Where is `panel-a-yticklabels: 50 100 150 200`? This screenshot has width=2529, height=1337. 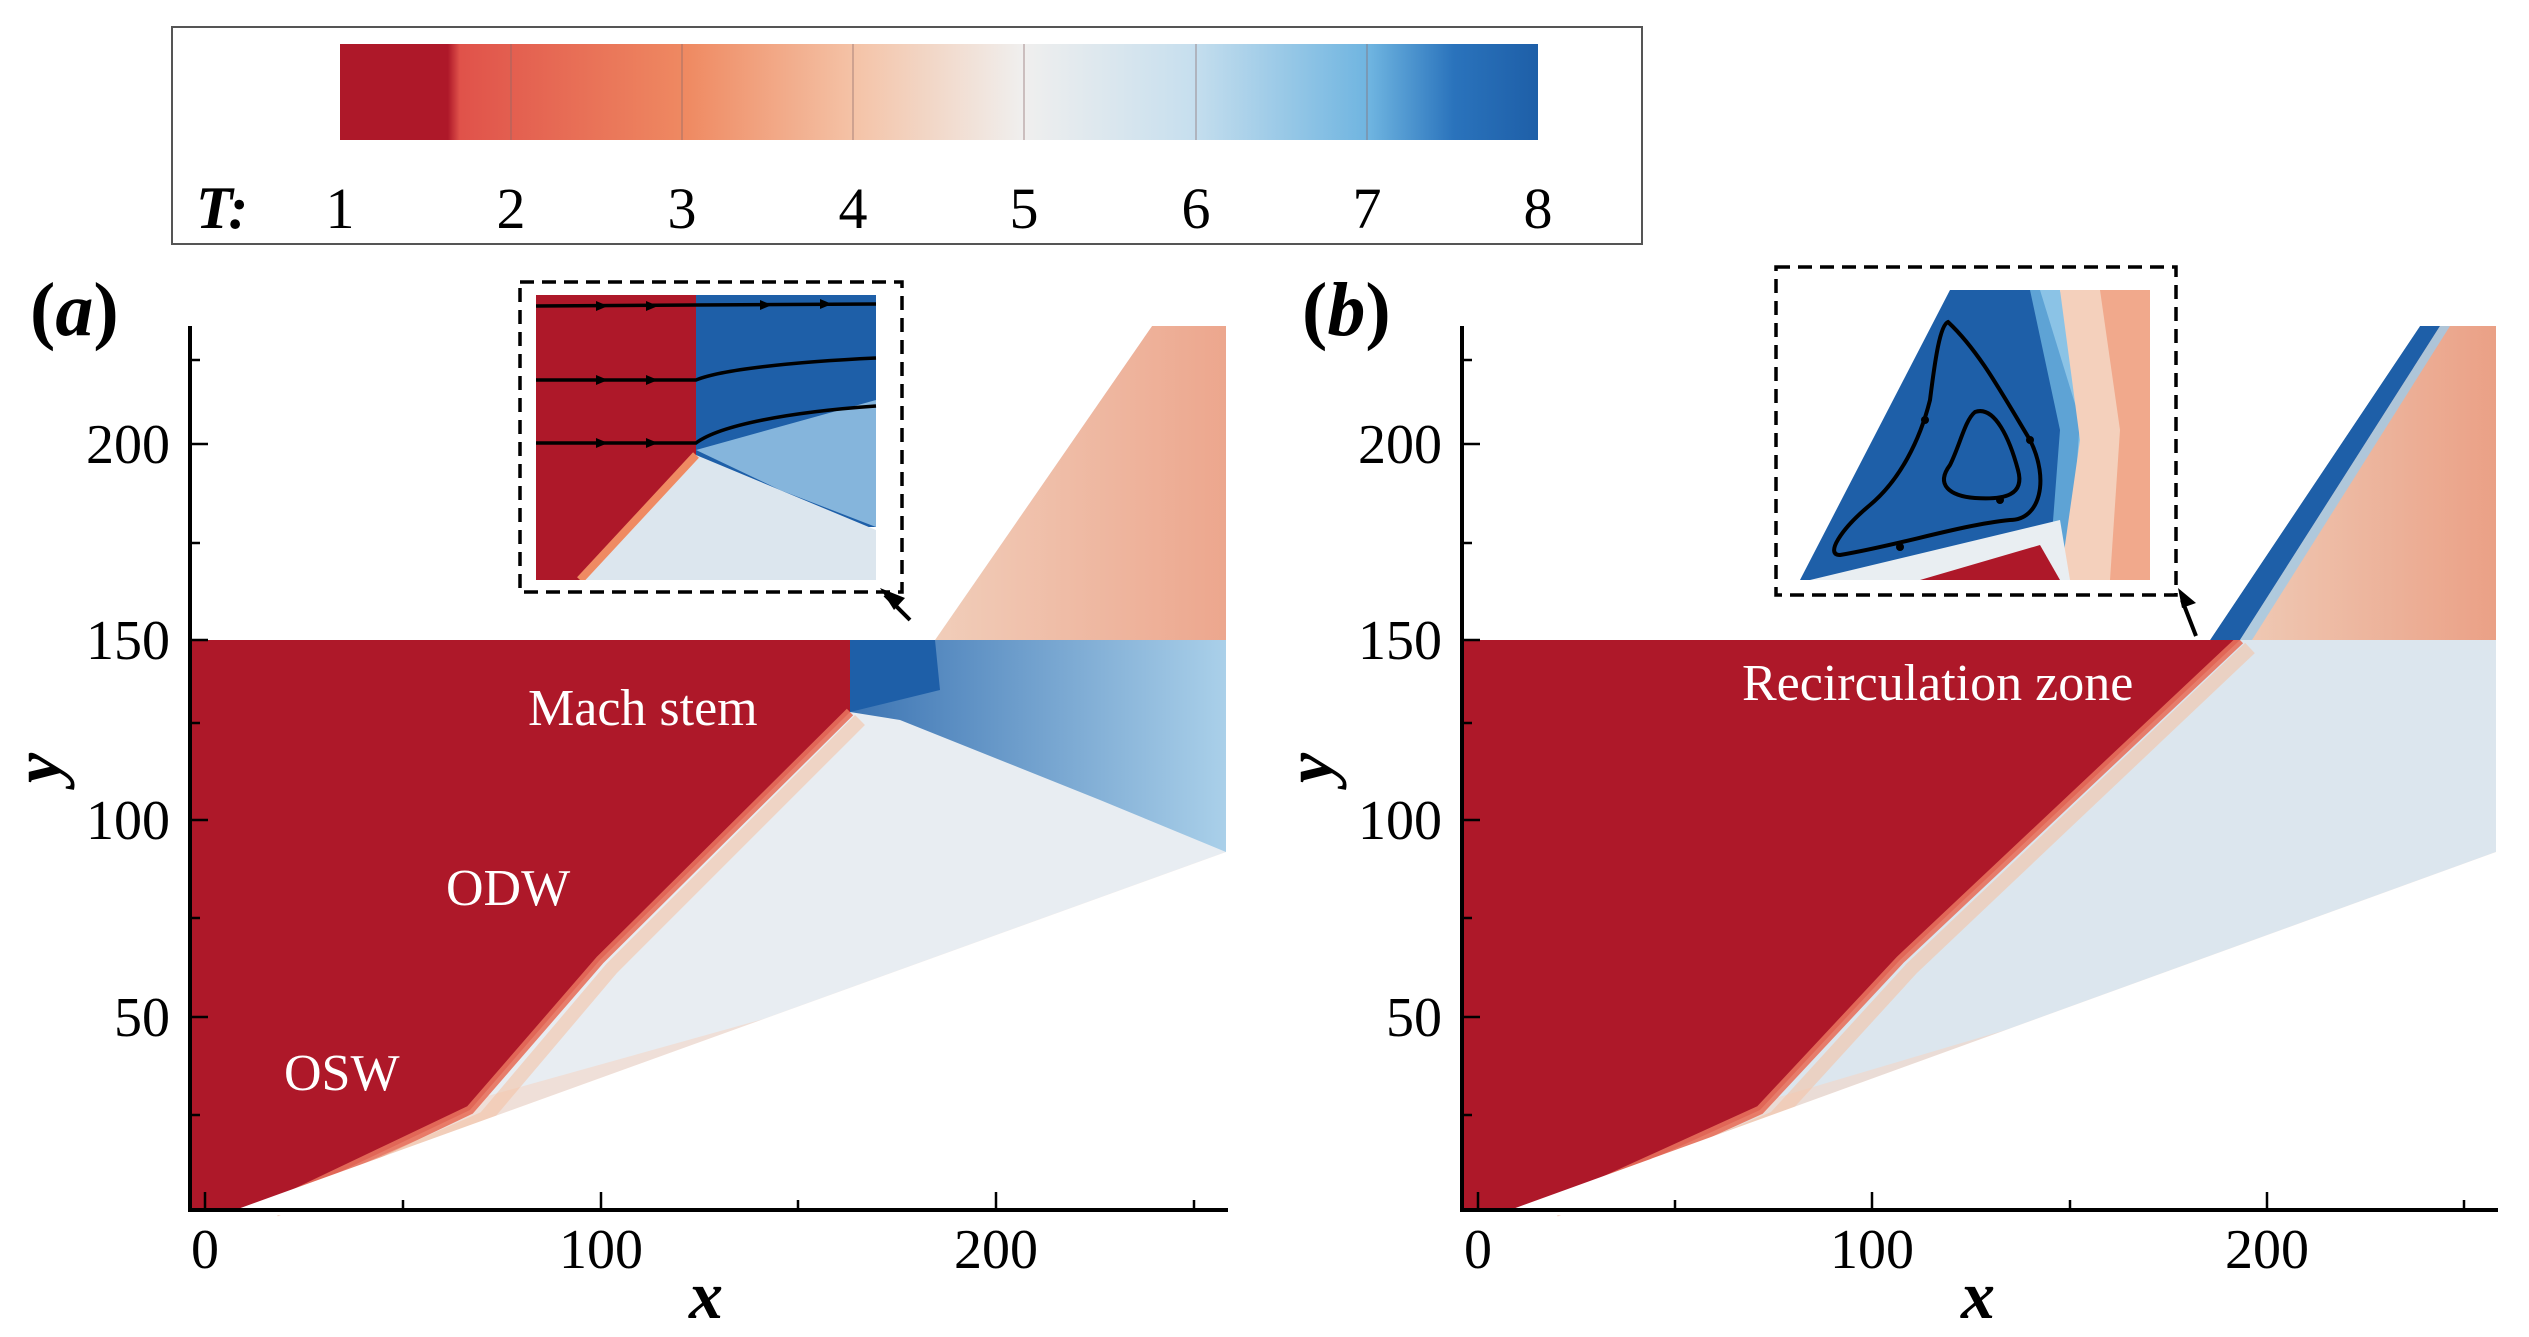
panel-a-yticklabels: 50 100 150 200 is located at coordinates (128, 731).